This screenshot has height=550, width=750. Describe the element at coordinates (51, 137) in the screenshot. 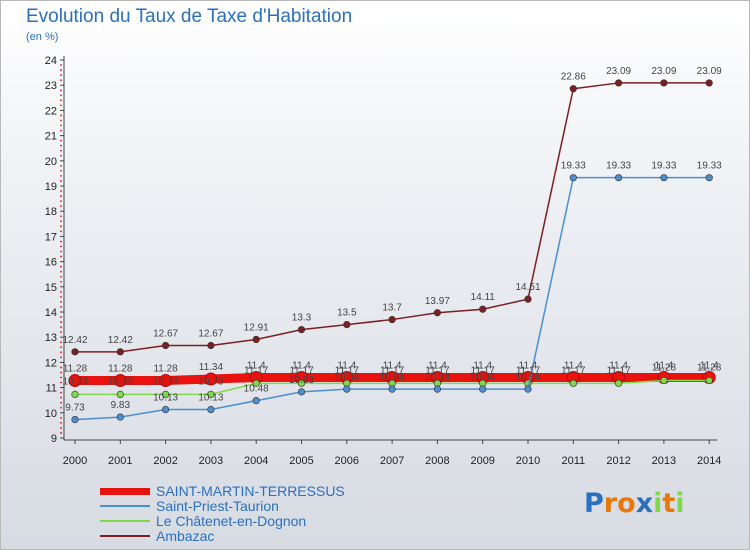

I see `y-tick-label: 21` at that location.